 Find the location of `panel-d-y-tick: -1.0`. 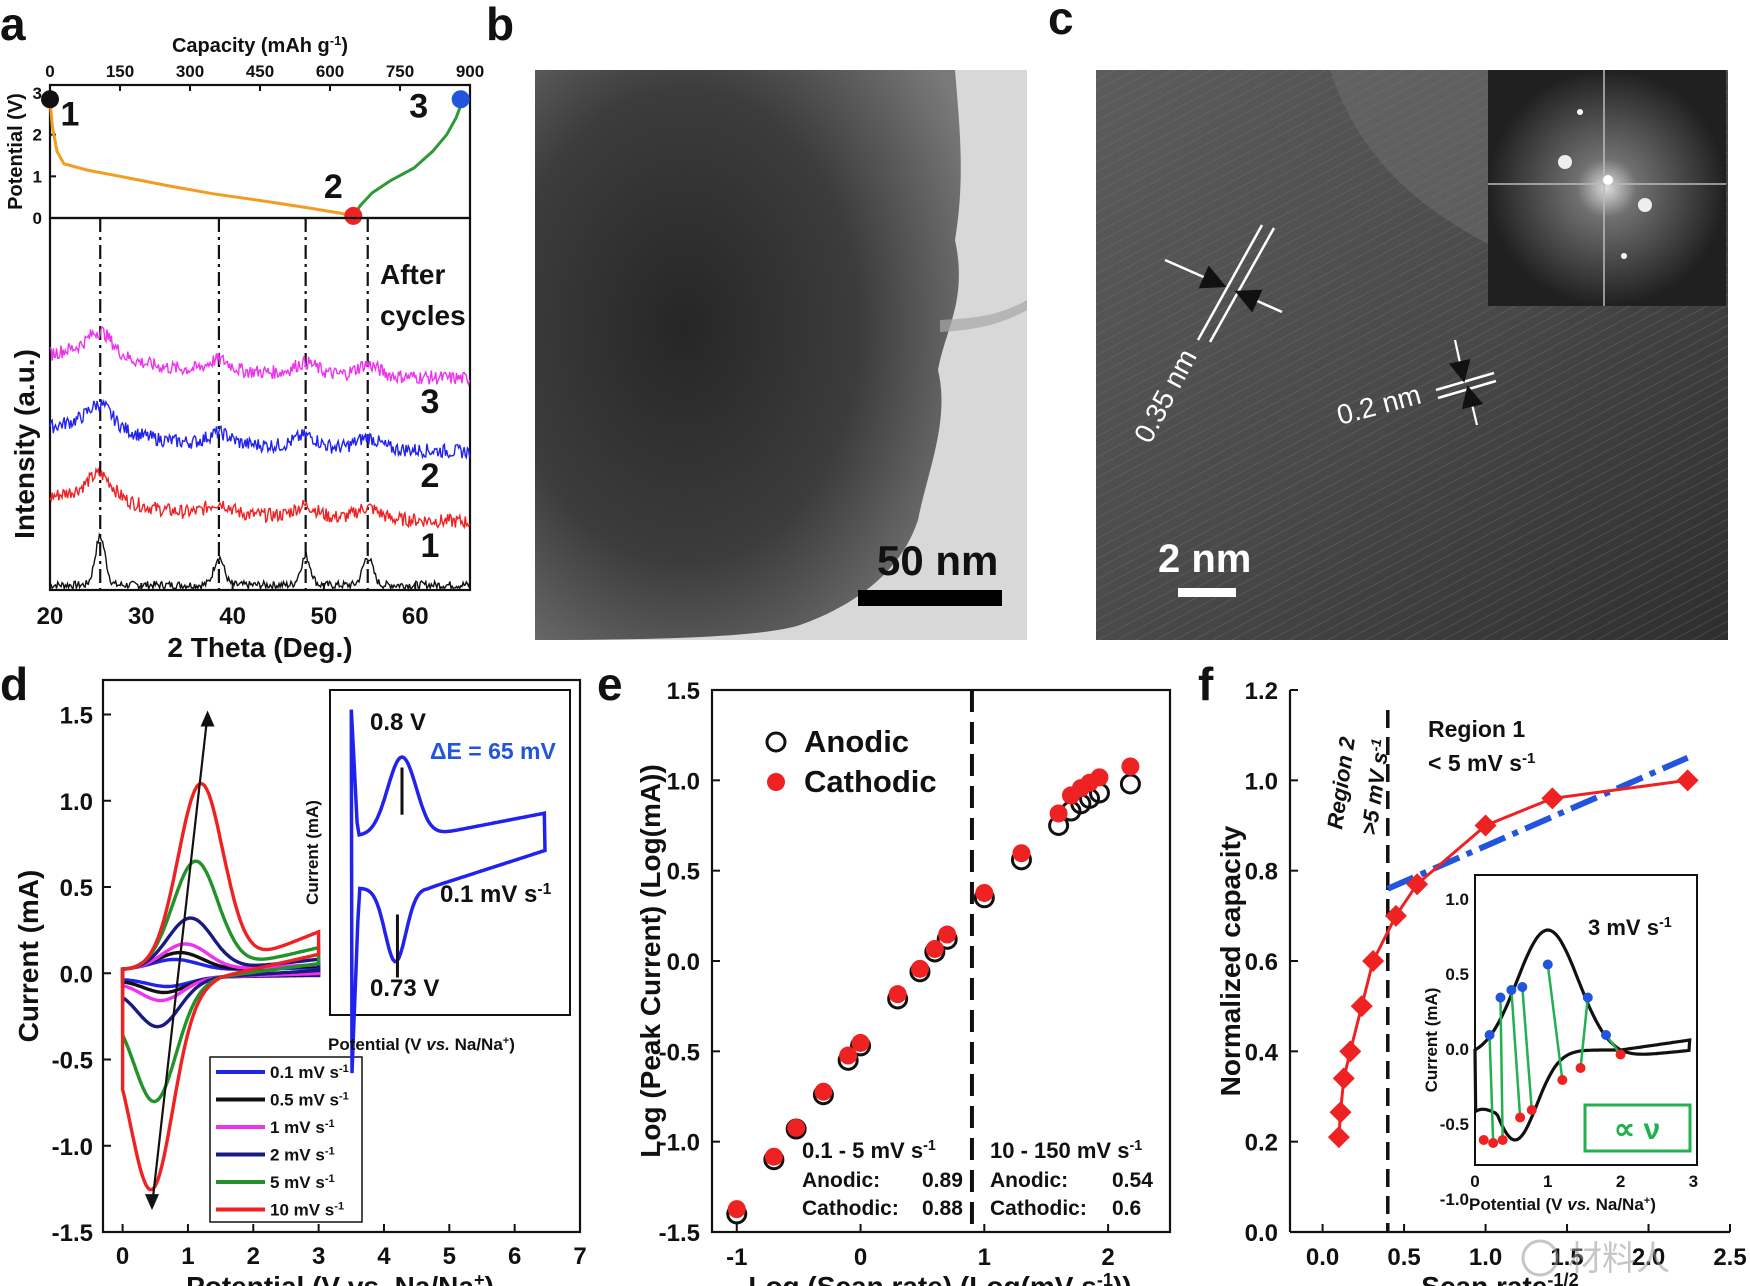

panel-d-y-tick: -1.0 is located at coordinates (72, 1147).